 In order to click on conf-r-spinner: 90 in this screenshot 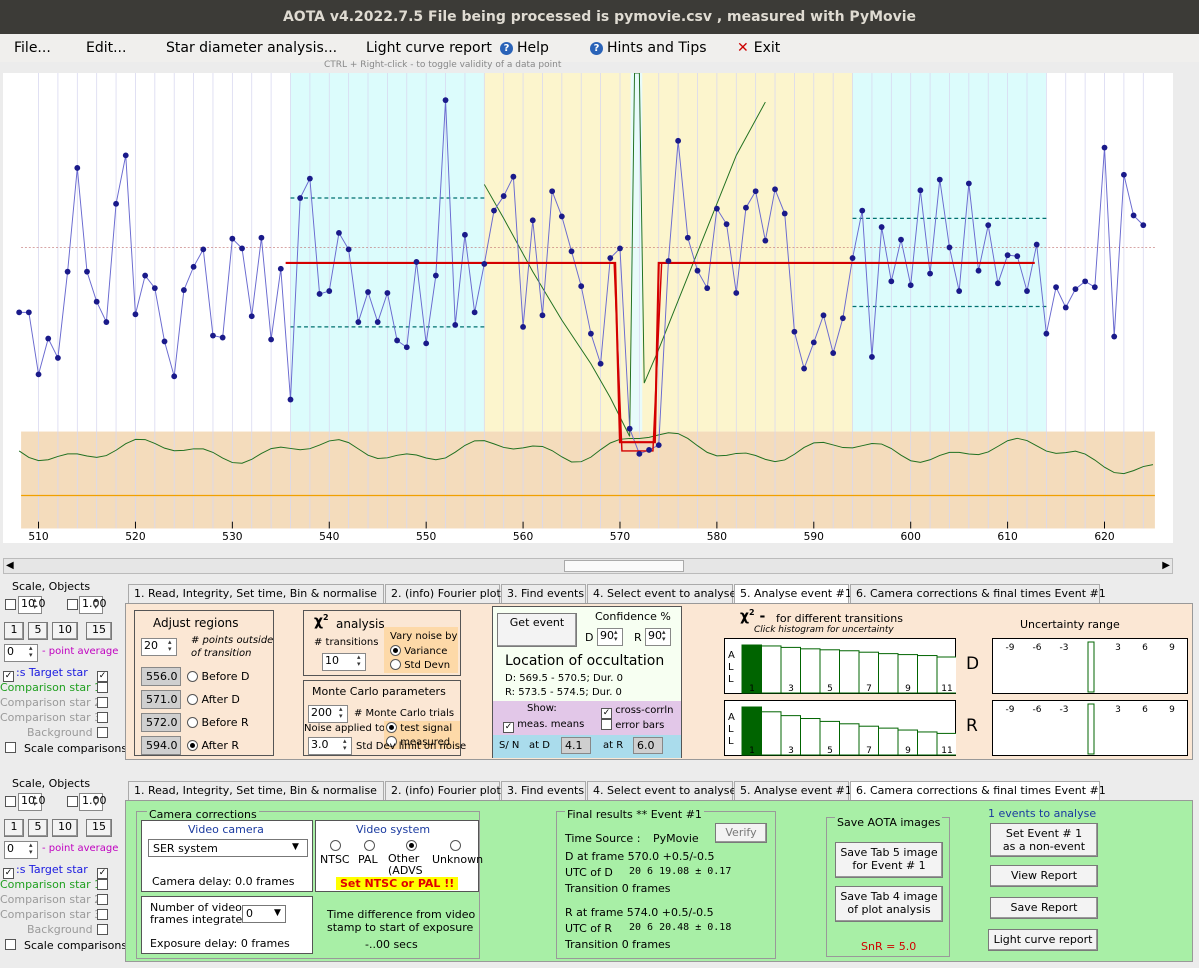, I will do `click(658, 637)`.